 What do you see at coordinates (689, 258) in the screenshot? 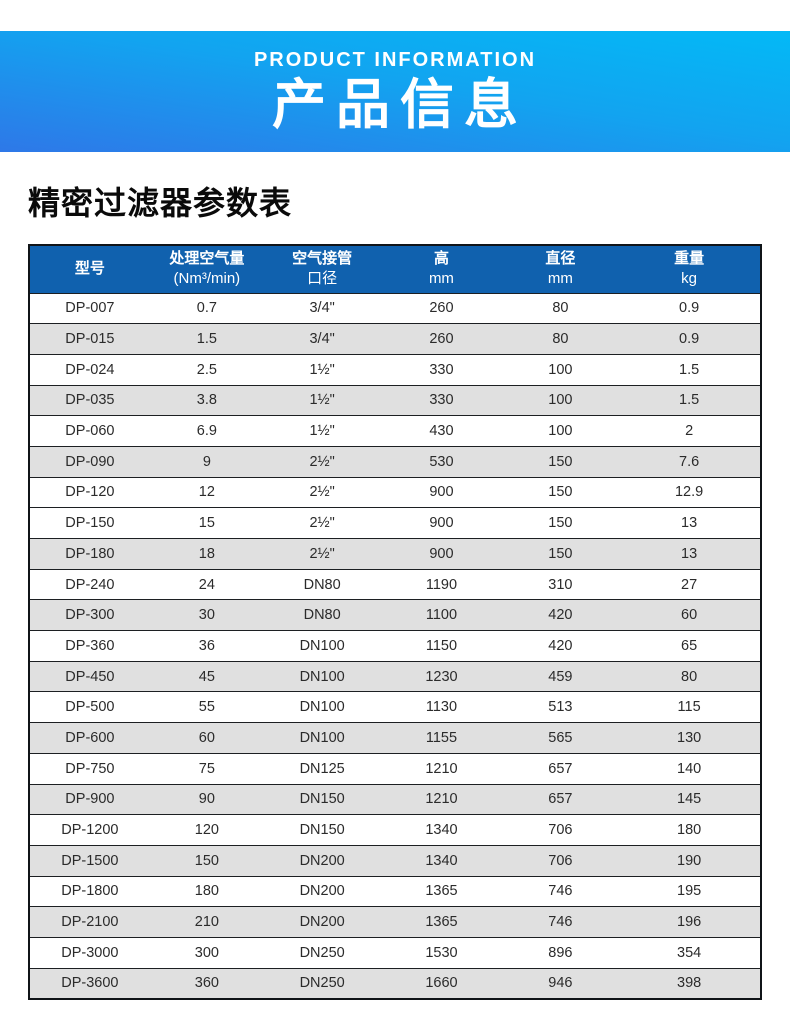
I see `column-header-line1: 重量` at bounding box center [689, 258].